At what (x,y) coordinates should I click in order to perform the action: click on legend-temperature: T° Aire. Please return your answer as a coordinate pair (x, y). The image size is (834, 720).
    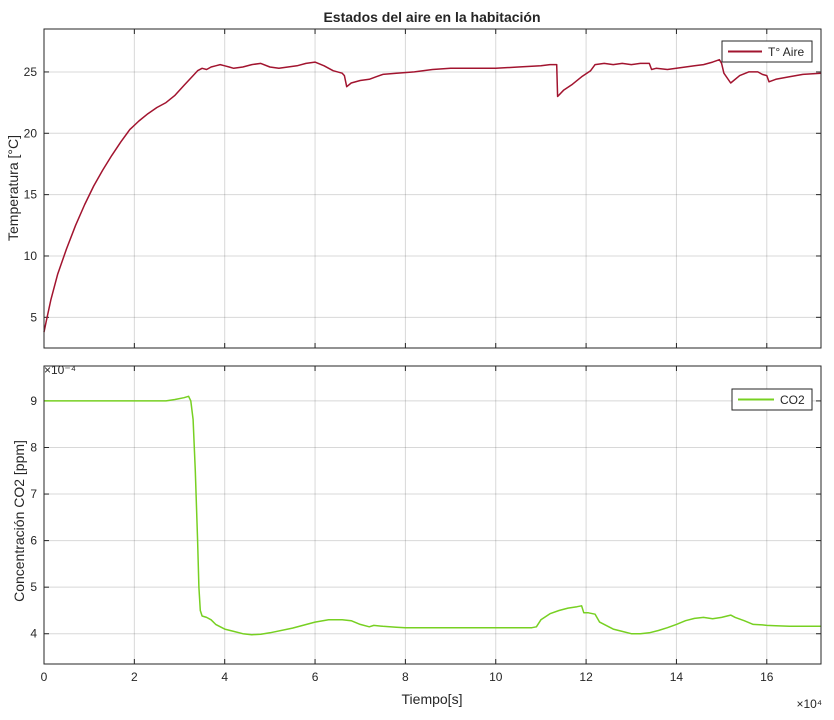
    Looking at the image, I should click on (767, 51).